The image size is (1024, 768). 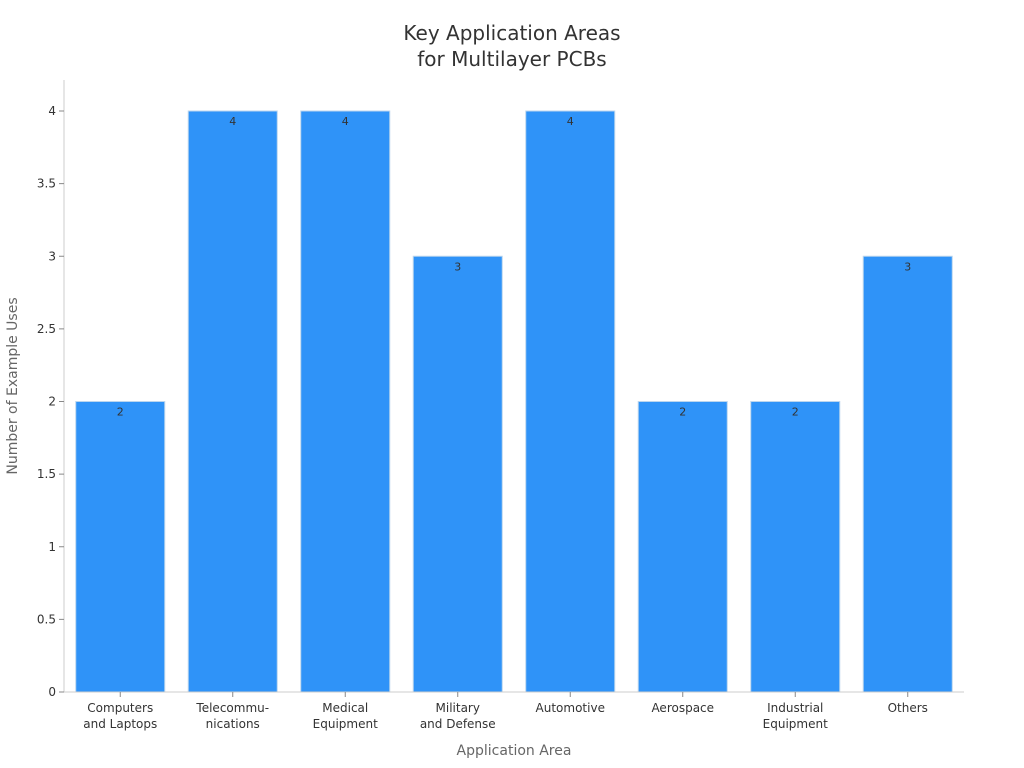 I want to click on y-tick-label: 4, so click(x=52, y=111).